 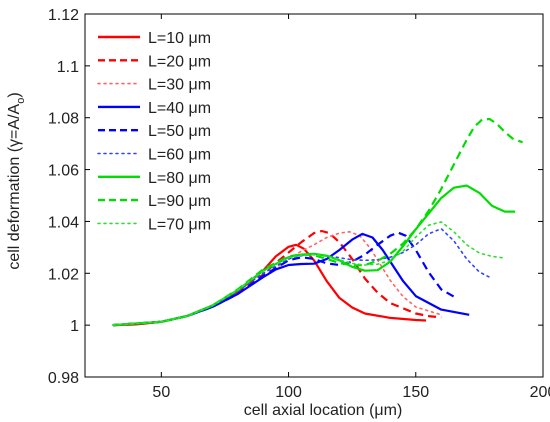 What do you see at coordinates (179, 61) in the screenshot?
I see `legend-label-2: L=20 μm` at bounding box center [179, 61].